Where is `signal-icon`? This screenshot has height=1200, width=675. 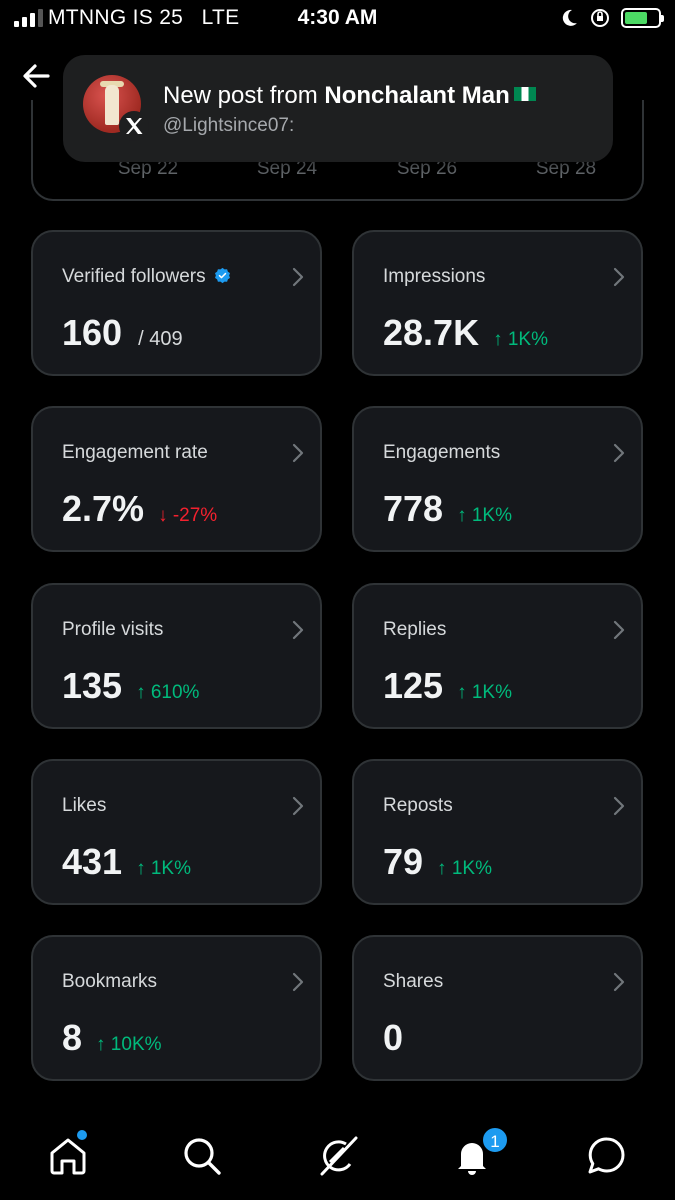
signal-icon is located at coordinates (28, 18).